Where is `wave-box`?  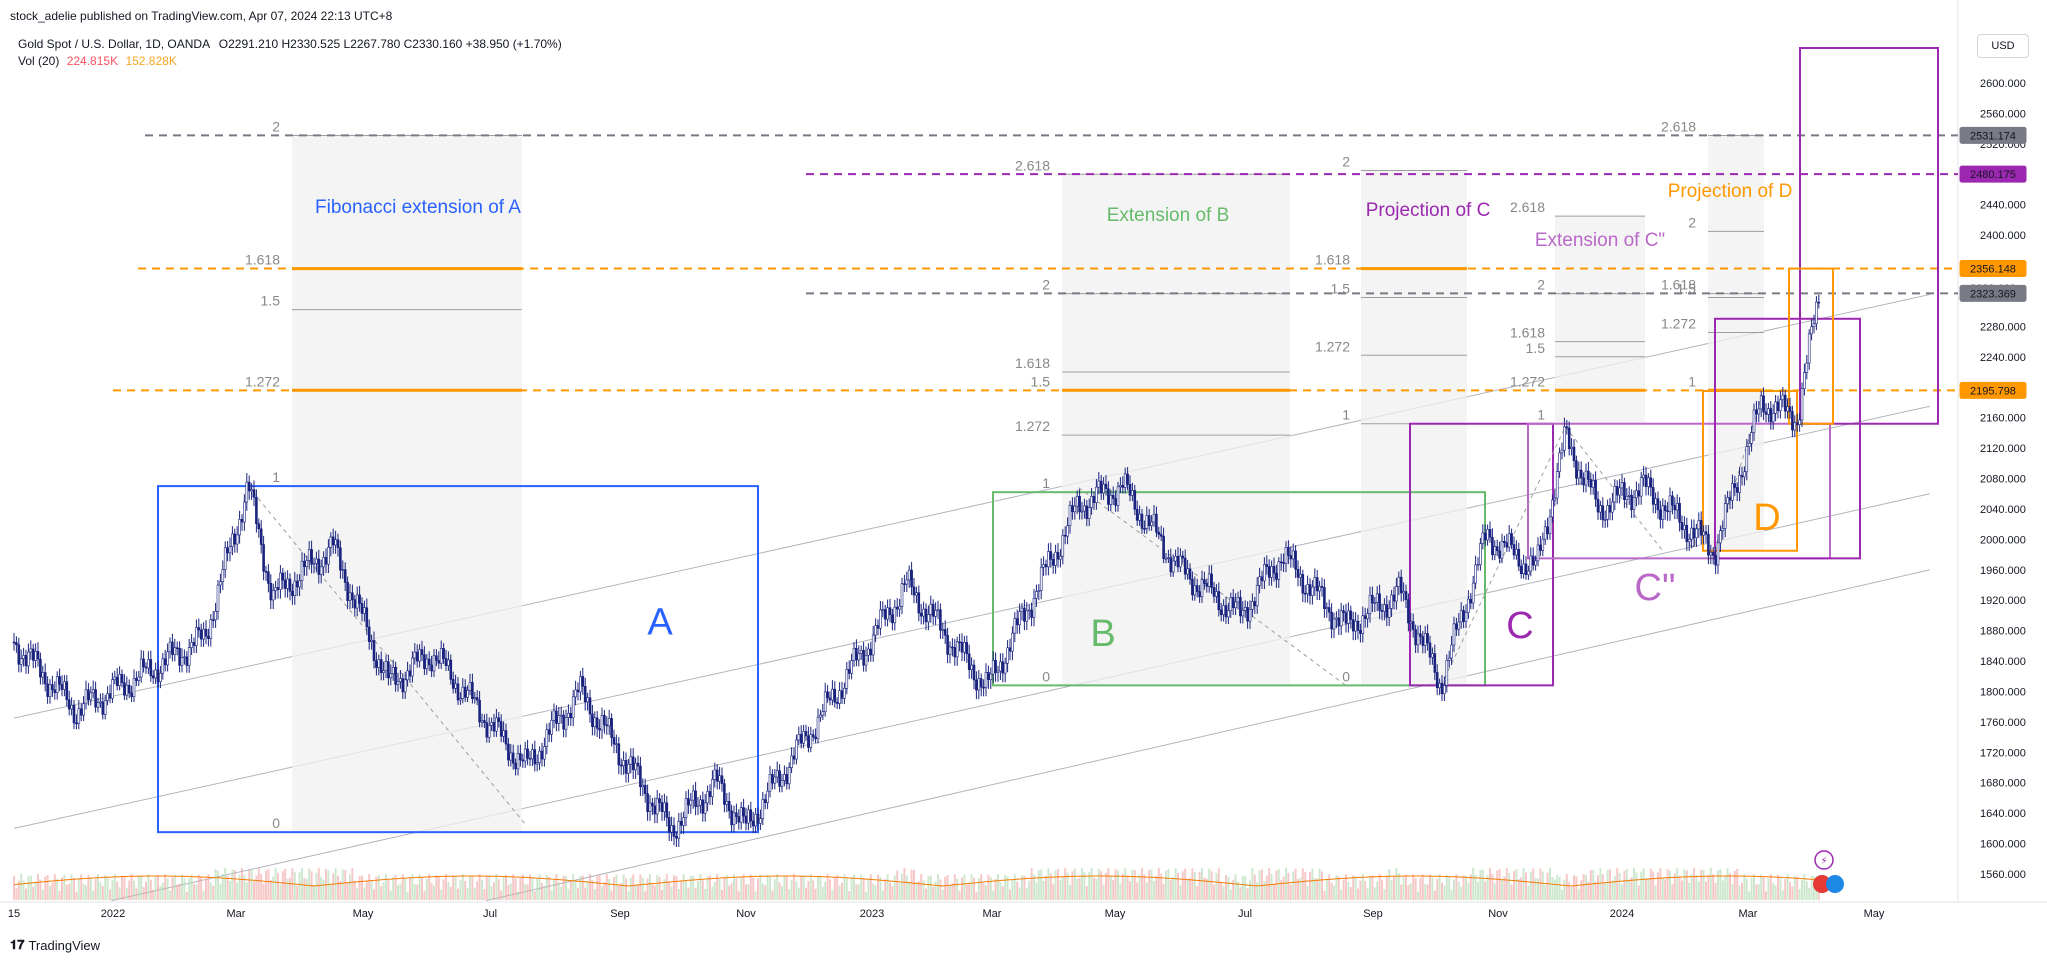
wave-box is located at coordinates (1679, 491).